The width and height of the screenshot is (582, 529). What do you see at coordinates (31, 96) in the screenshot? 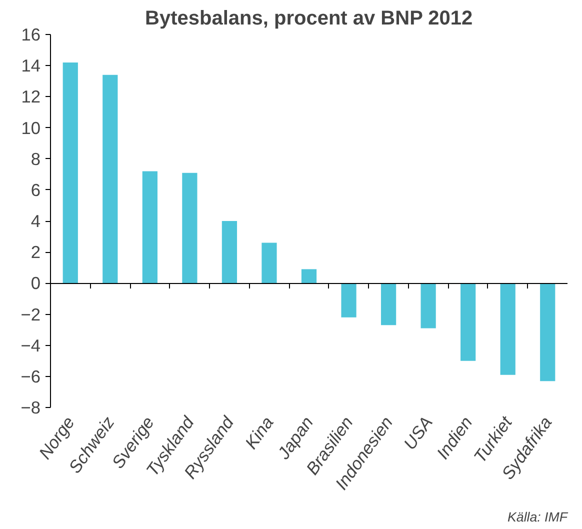
I see `y-tick-label: 12` at bounding box center [31, 96].